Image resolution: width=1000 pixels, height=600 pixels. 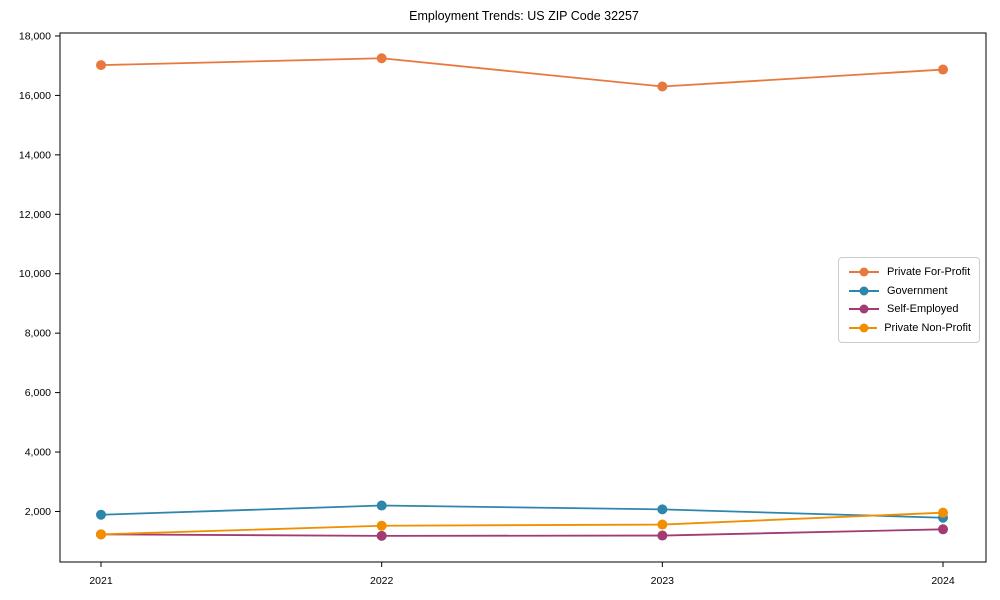 I want to click on legend-item: Private Non-Profit, so click(x=909, y=328).